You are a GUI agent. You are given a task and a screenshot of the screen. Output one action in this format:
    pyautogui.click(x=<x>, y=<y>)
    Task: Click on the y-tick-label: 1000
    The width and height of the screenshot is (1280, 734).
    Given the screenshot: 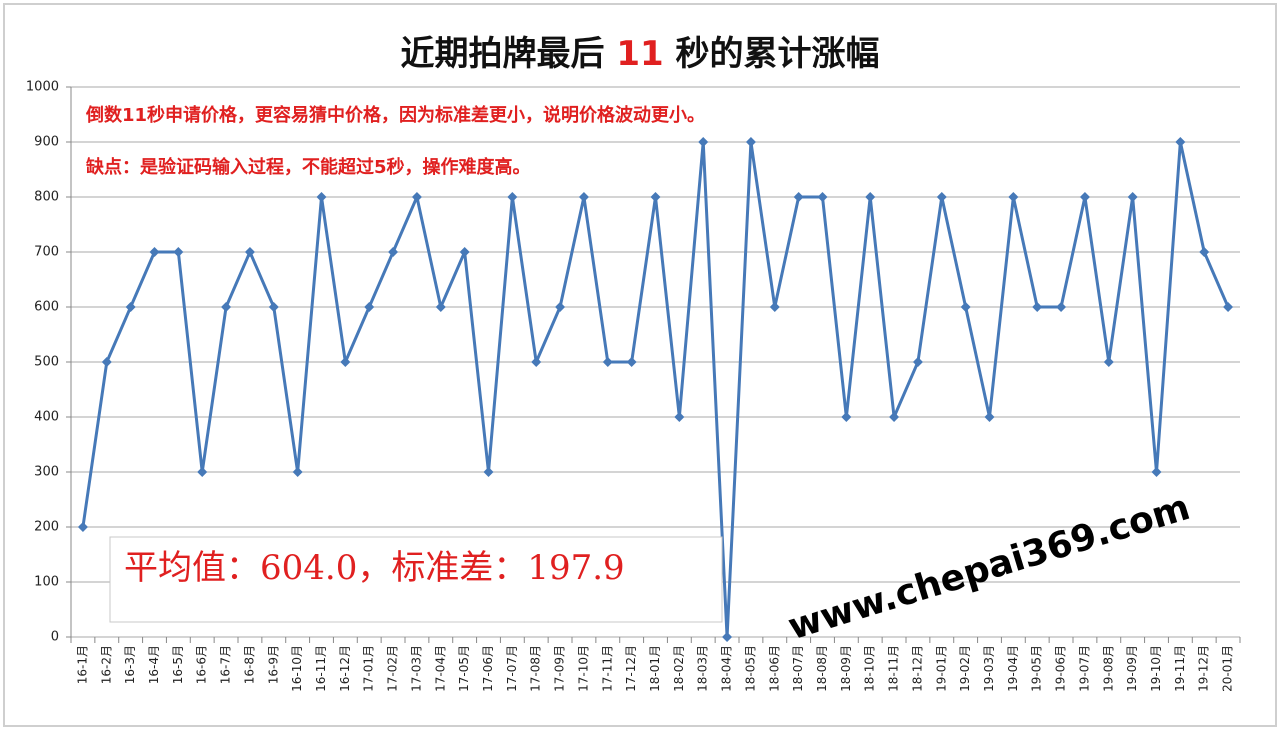 What is the action you would take?
    pyautogui.click(x=42, y=87)
    